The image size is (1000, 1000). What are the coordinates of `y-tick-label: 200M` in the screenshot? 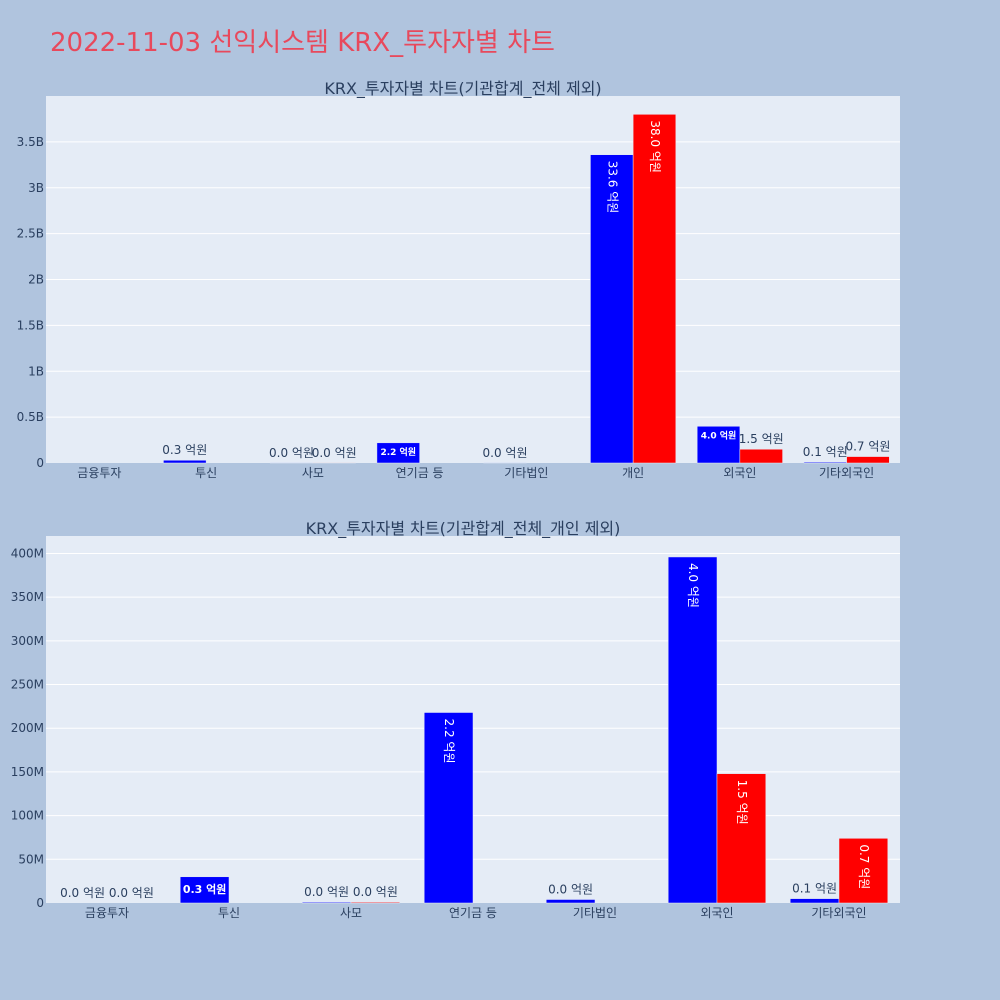 It's located at (27, 728).